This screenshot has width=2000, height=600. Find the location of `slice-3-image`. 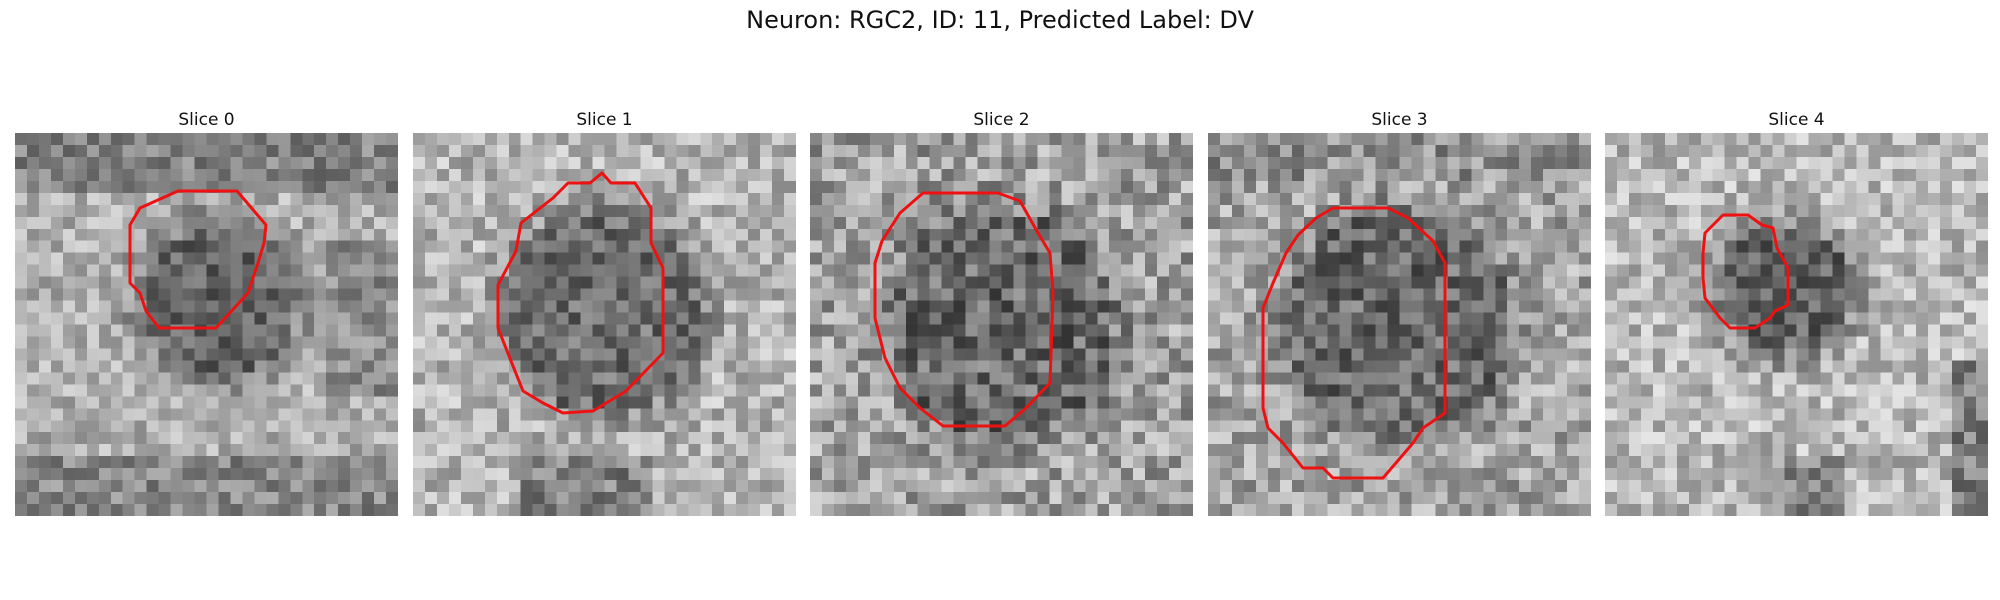

slice-3-image is located at coordinates (1399, 324).